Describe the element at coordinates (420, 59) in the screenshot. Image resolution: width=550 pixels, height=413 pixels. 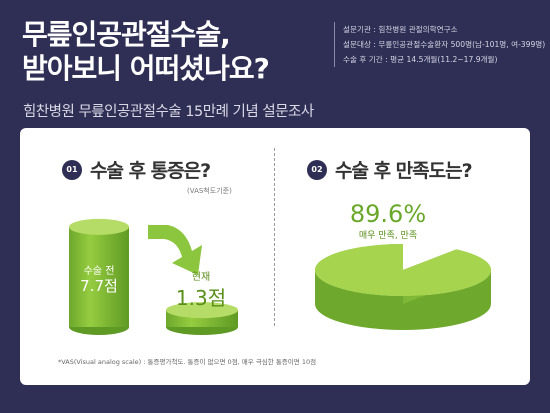
I see `meta-period: 수술 후 기간 : 평균 14.5개월(11.2~17.9개월)` at that location.